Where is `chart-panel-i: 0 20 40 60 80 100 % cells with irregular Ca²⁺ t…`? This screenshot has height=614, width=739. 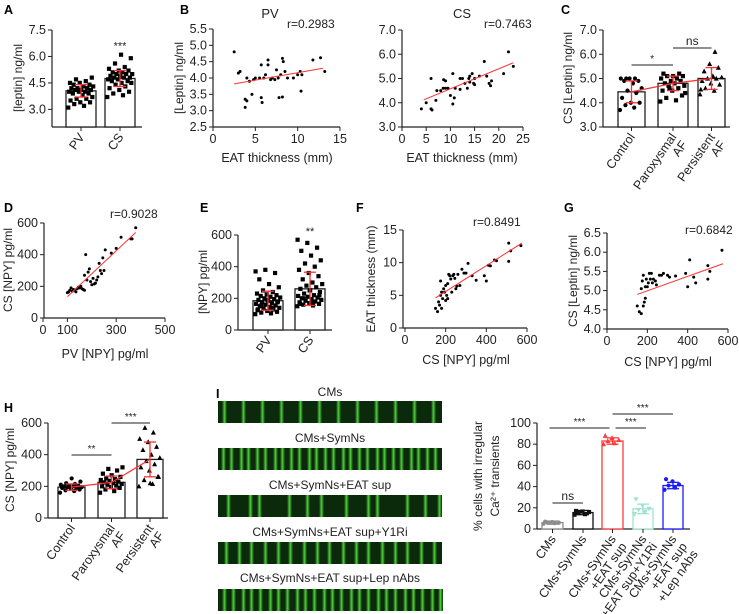 chart-panel-i: 0 20 40 60 80 100 % cells with irregular Ca²⁺ t… is located at coordinates (586, 508).